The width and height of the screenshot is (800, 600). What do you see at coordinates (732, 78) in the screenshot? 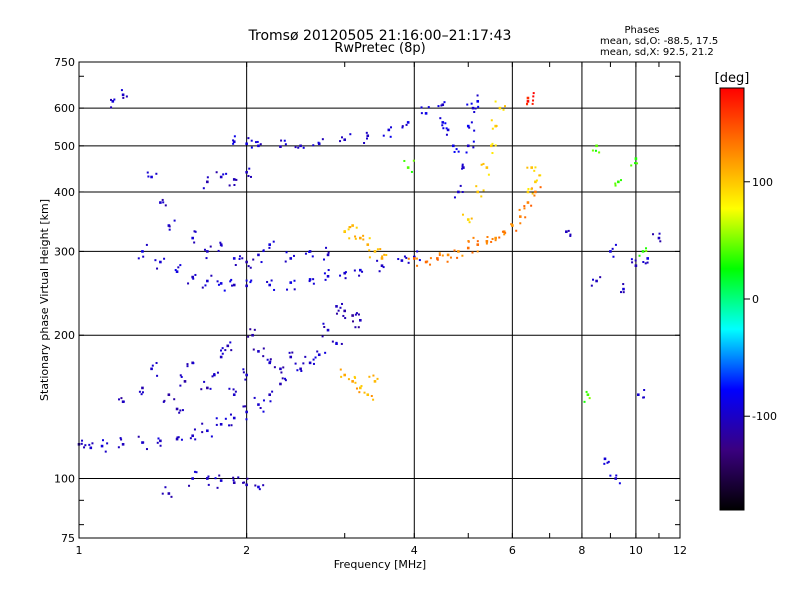
I see `colorbar-label: [deg]` at bounding box center [732, 78].